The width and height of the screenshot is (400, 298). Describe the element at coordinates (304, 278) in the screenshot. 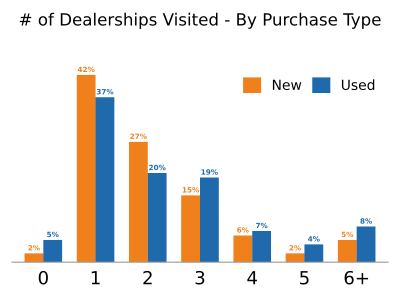

I see `x-tick-label: 5` at that location.